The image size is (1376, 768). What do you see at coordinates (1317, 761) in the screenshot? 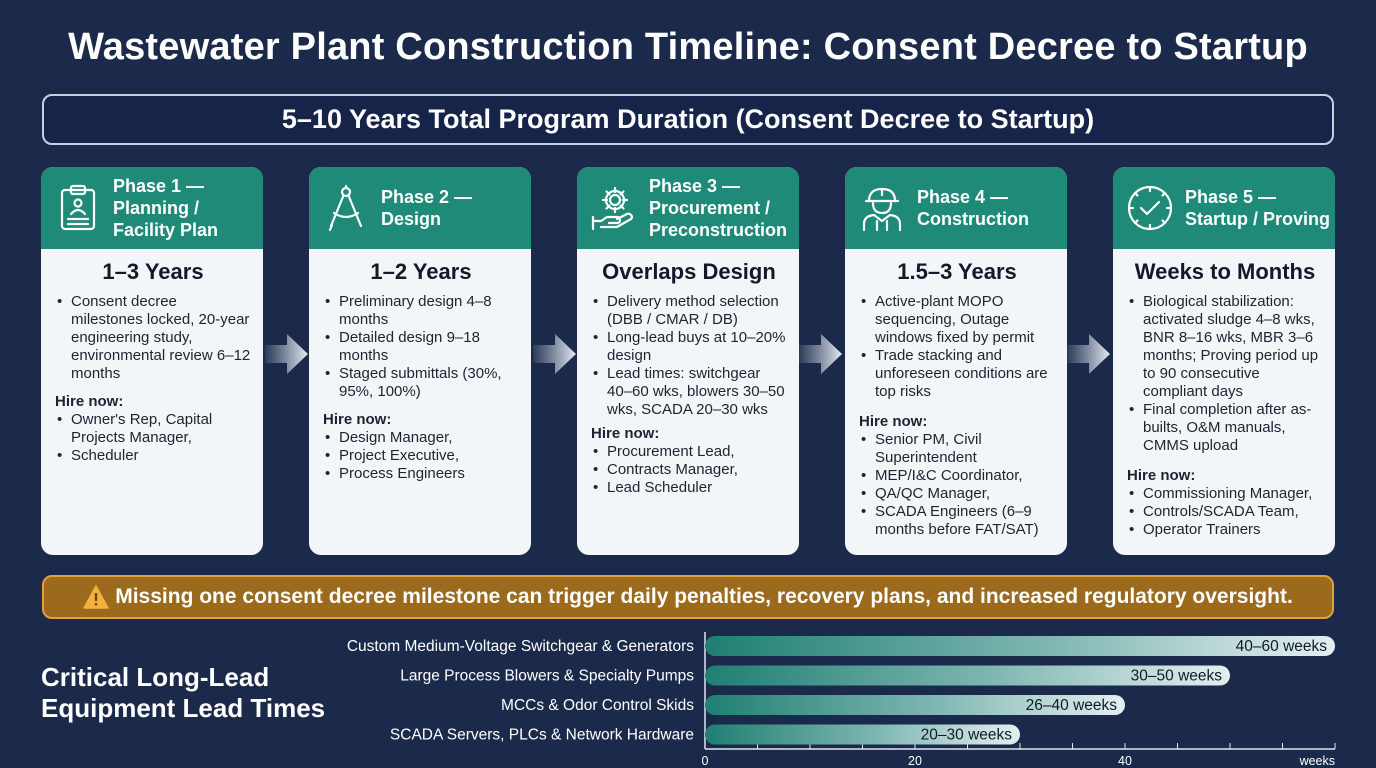
I see `x-axis-label: weeks` at bounding box center [1317, 761].